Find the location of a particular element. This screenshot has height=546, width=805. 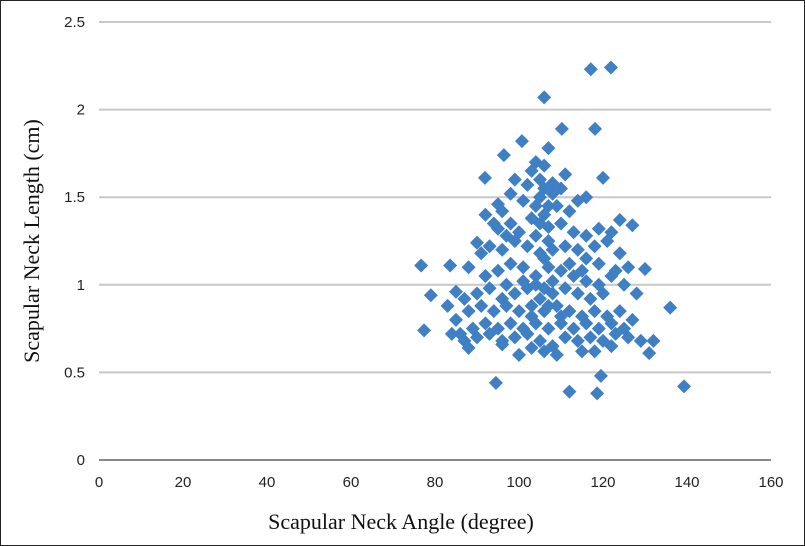

x-tick-label: 60 is located at coordinates (351, 482).